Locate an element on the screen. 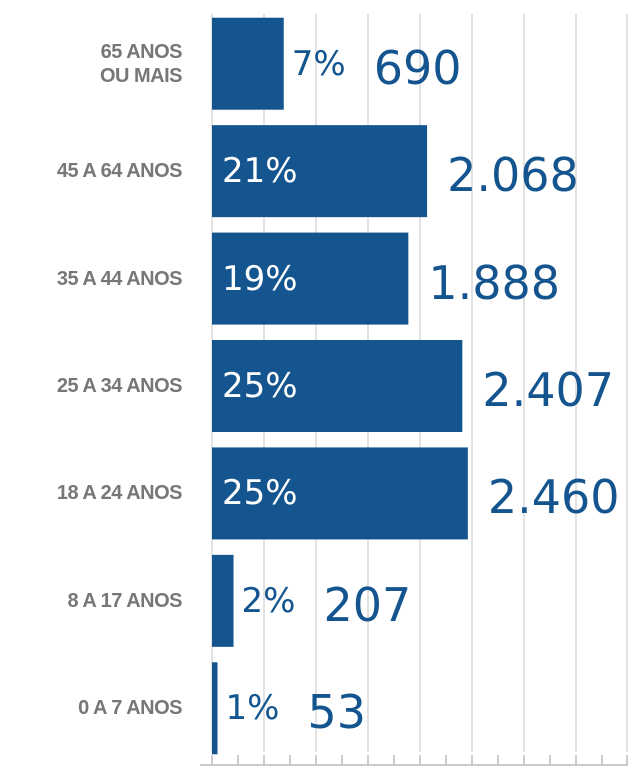 The width and height of the screenshot is (628, 771). value-label: 2.460 is located at coordinates (553, 497).